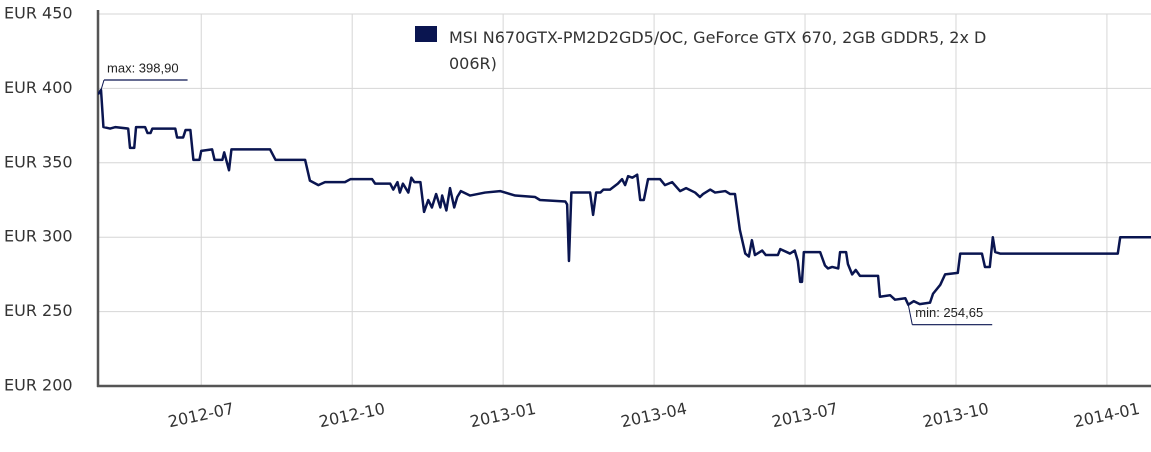 This screenshot has height=452, width=1151. What do you see at coordinates (200, 415) in the screenshot?
I see `x-tick-label: 2012-07` at bounding box center [200, 415].